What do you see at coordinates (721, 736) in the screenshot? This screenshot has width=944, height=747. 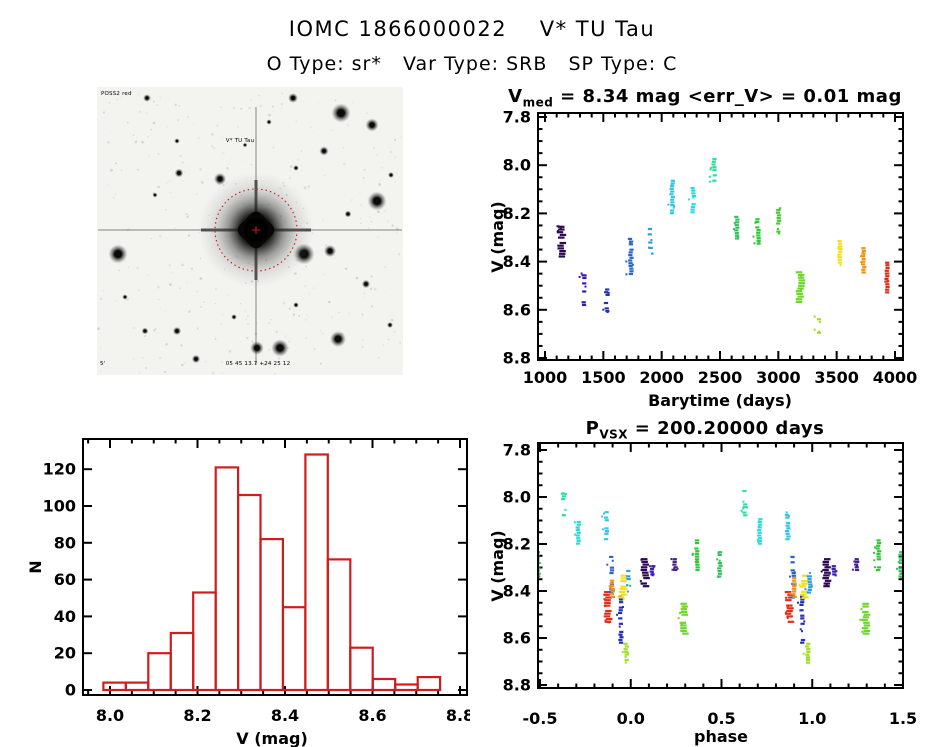 I see `x-axis-label: phase` at bounding box center [721, 736].